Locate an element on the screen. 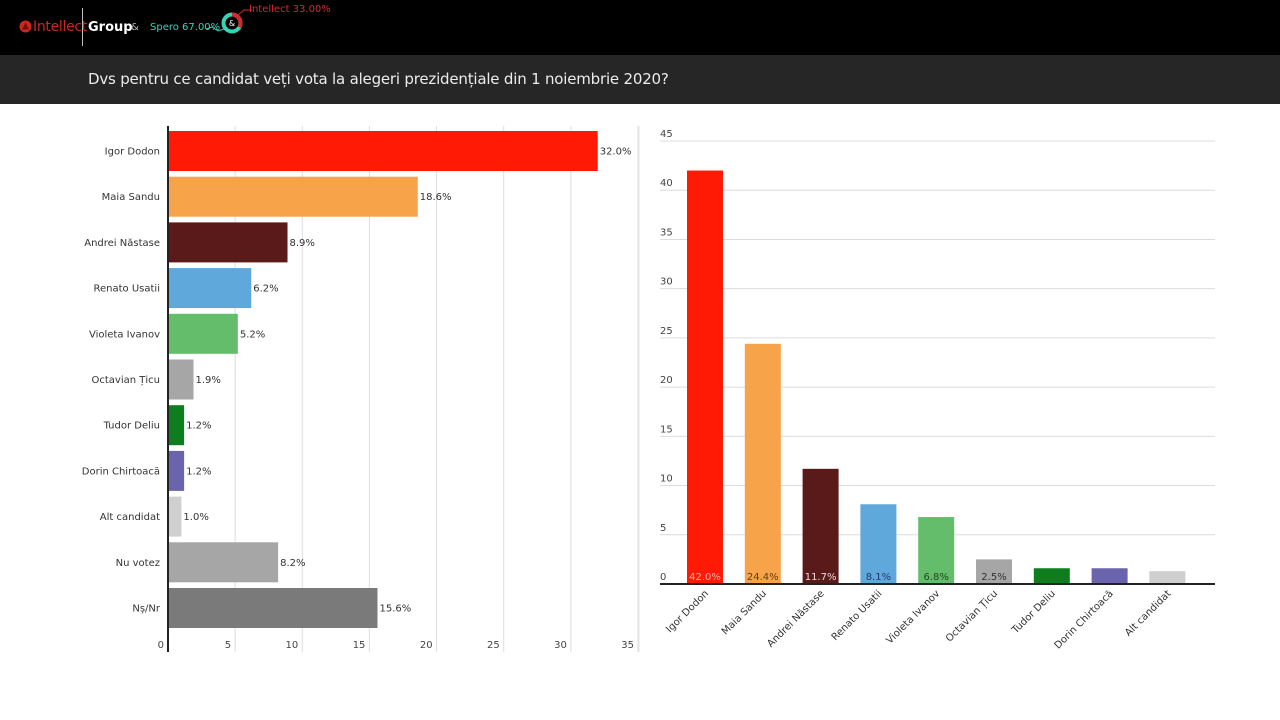 This screenshot has height=720, width=1280. data-label: 15.6% is located at coordinates (395, 609).